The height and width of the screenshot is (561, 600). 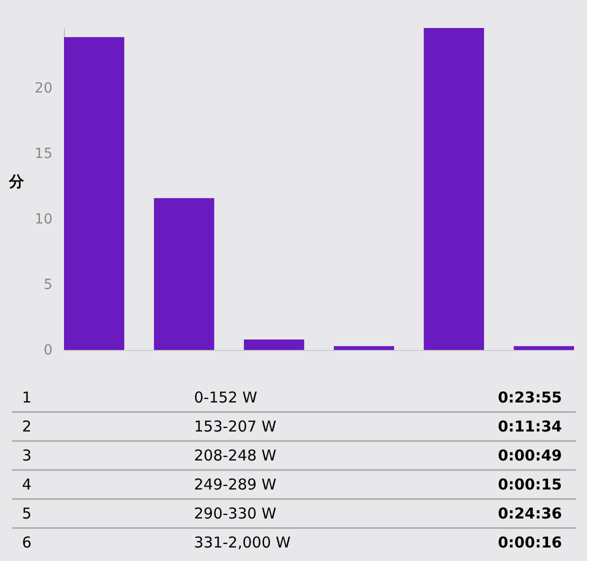 What do you see at coordinates (235, 455) in the screenshot?
I see `text: 208-248 W` at bounding box center [235, 455].